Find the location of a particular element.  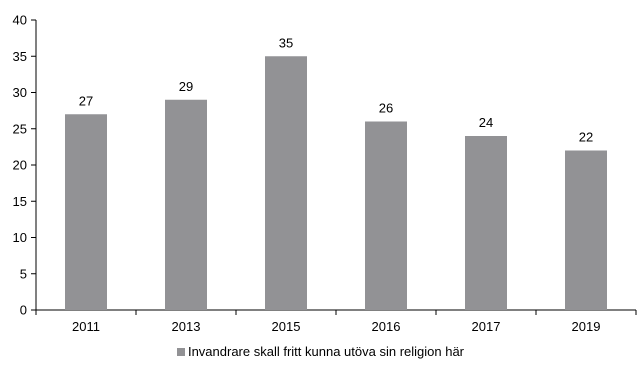

data-label: 22 is located at coordinates (586, 137).